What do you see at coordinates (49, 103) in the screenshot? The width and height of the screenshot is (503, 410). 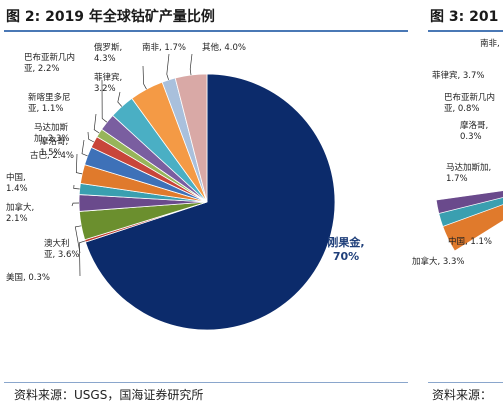 I see `slice-label-8: 新喀里多尼亚, 1.1%` at bounding box center [49, 103].